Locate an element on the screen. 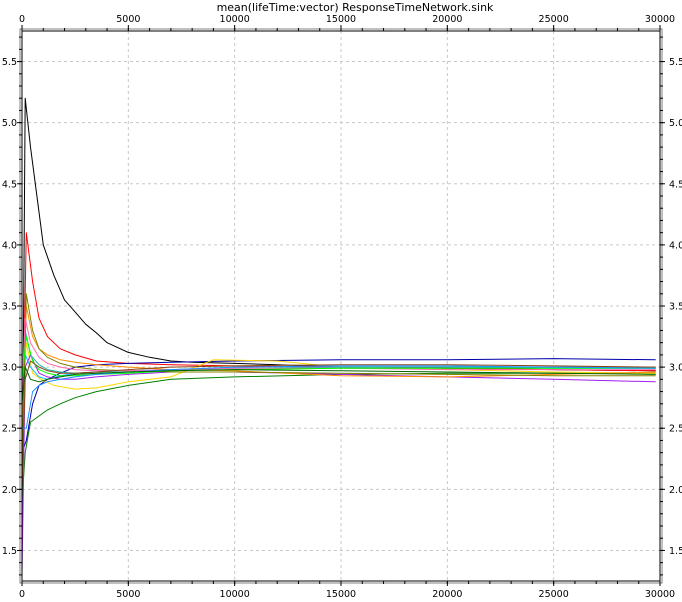 The image size is (682, 602). x-tick-label-bottom: 20000 is located at coordinates (447, 594).